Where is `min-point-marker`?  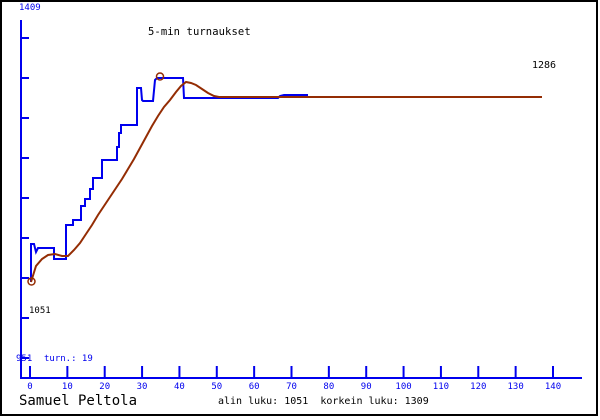
min-point-marker is located at coordinates (31, 281).